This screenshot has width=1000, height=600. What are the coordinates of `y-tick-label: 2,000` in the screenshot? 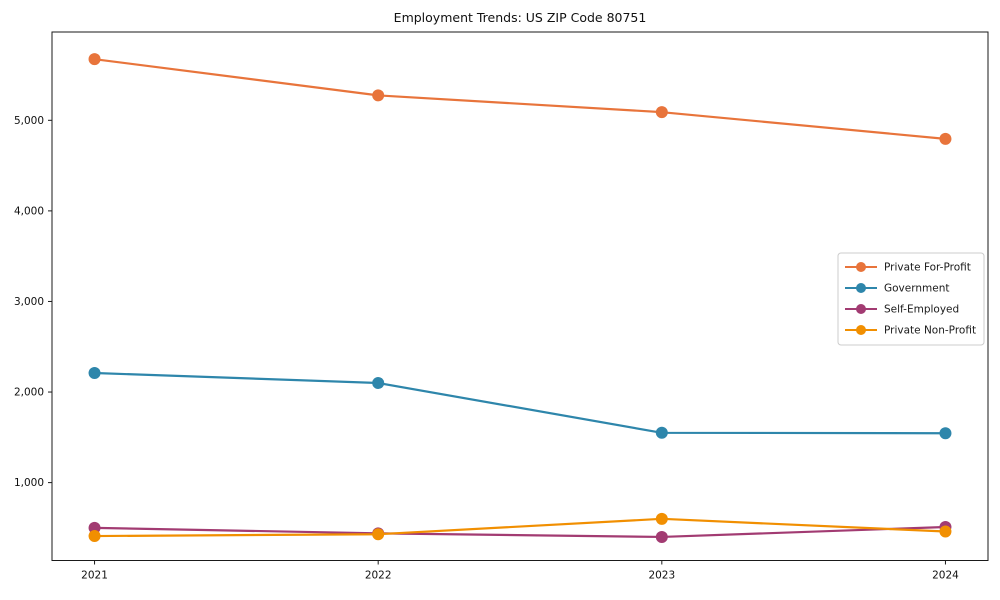 It's located at (29, 393).